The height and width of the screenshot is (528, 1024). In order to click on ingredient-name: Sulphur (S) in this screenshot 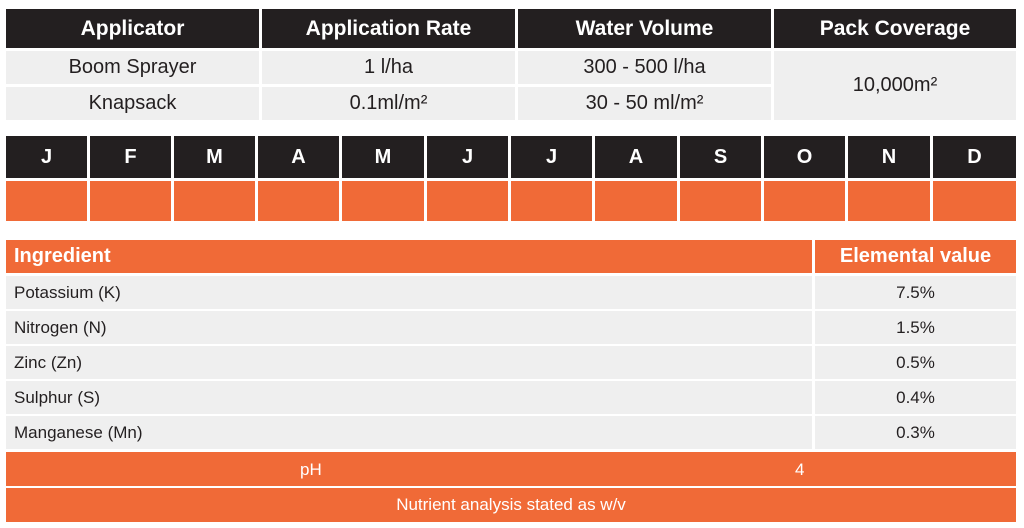, I will do `click(409, 397)`.